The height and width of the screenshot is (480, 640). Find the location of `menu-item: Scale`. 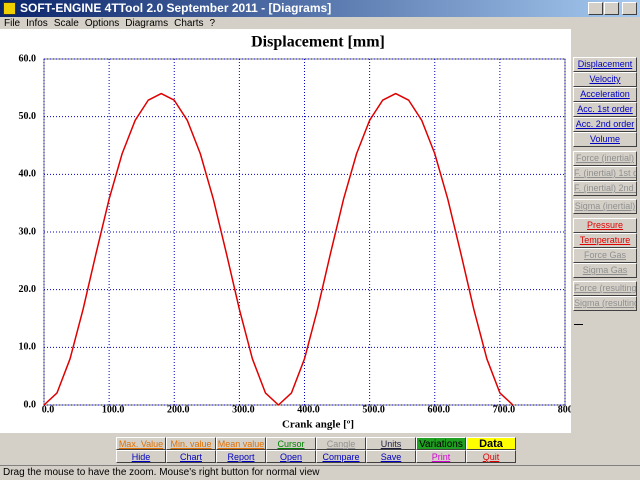

menu-item: Scale is located at coordinates (66, 23).